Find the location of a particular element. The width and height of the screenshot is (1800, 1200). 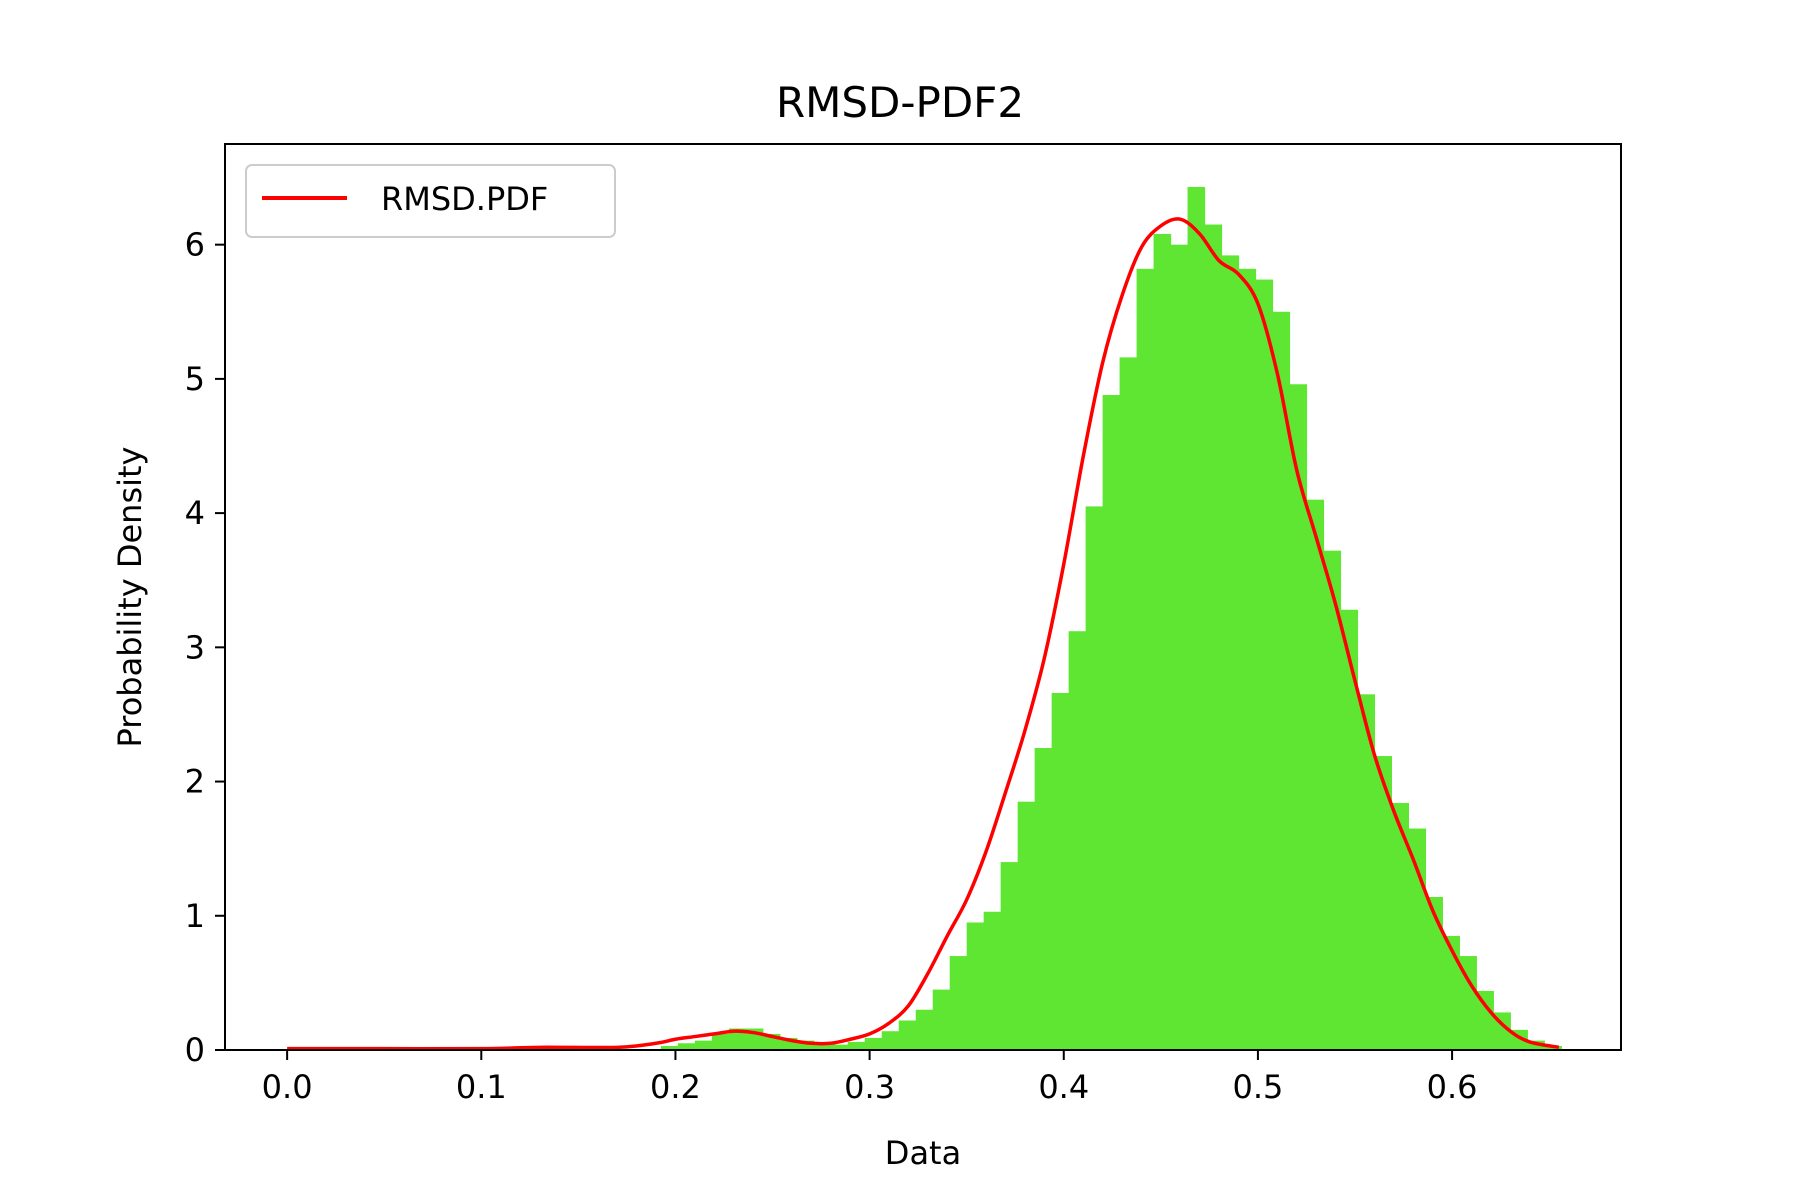

y-axis: 0 1 2 3 4 5 6 is located at coordinates (205, 647).